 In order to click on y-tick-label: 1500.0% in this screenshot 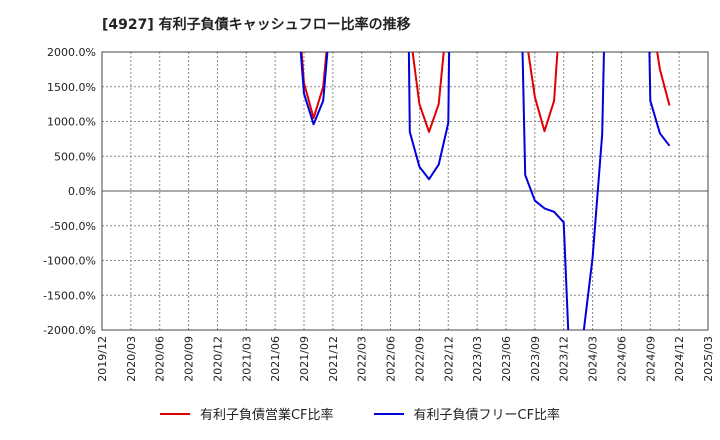, I will do `click(71, 87)`.